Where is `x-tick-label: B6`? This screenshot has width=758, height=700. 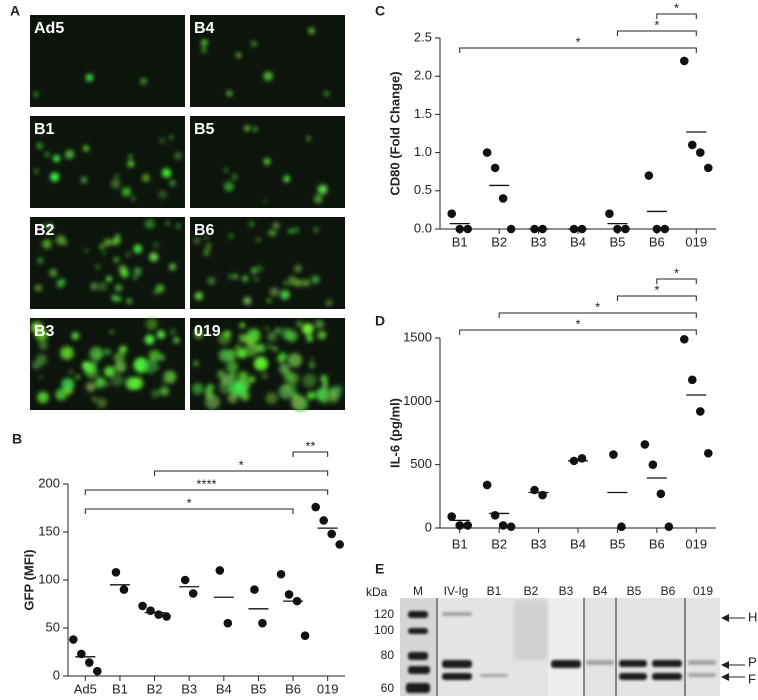 x-tick-label: B6 is located at coordinates (657, 241).